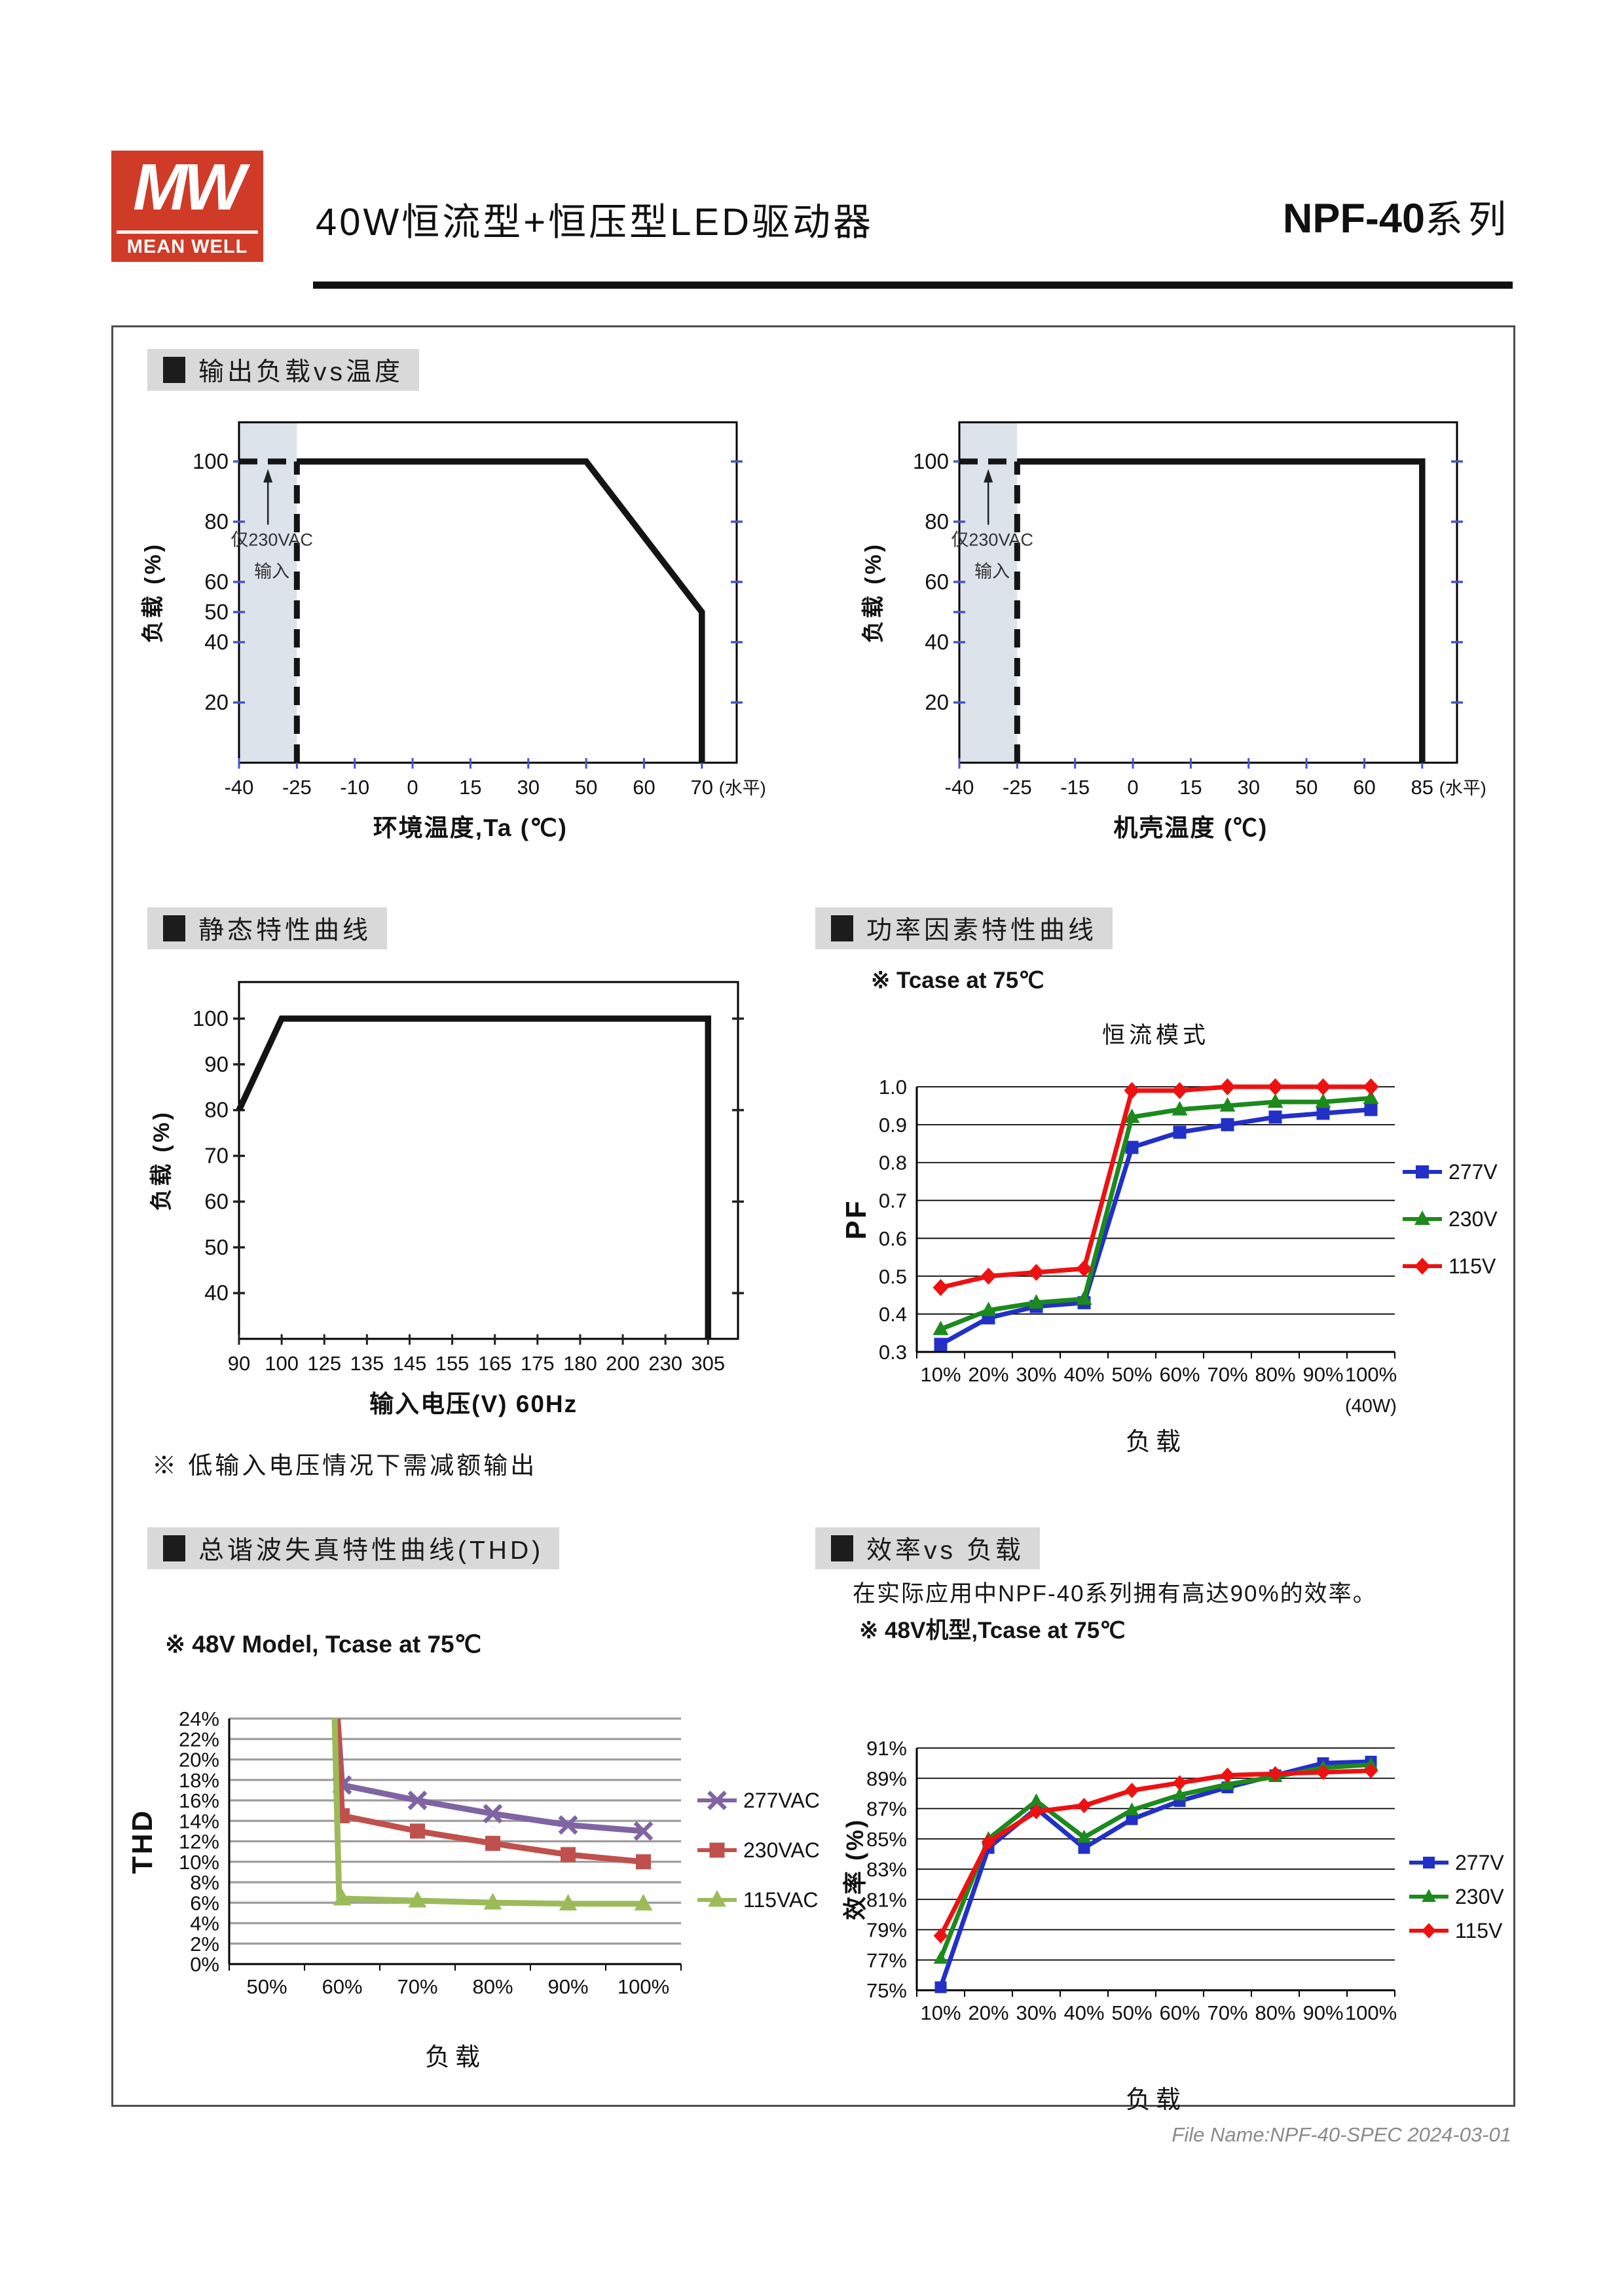 This screenshot has width=1624, height=2296. Describe the element at coordinates (1473, 1172) in the screenshot. I see `svg-text: 277V` at that location.